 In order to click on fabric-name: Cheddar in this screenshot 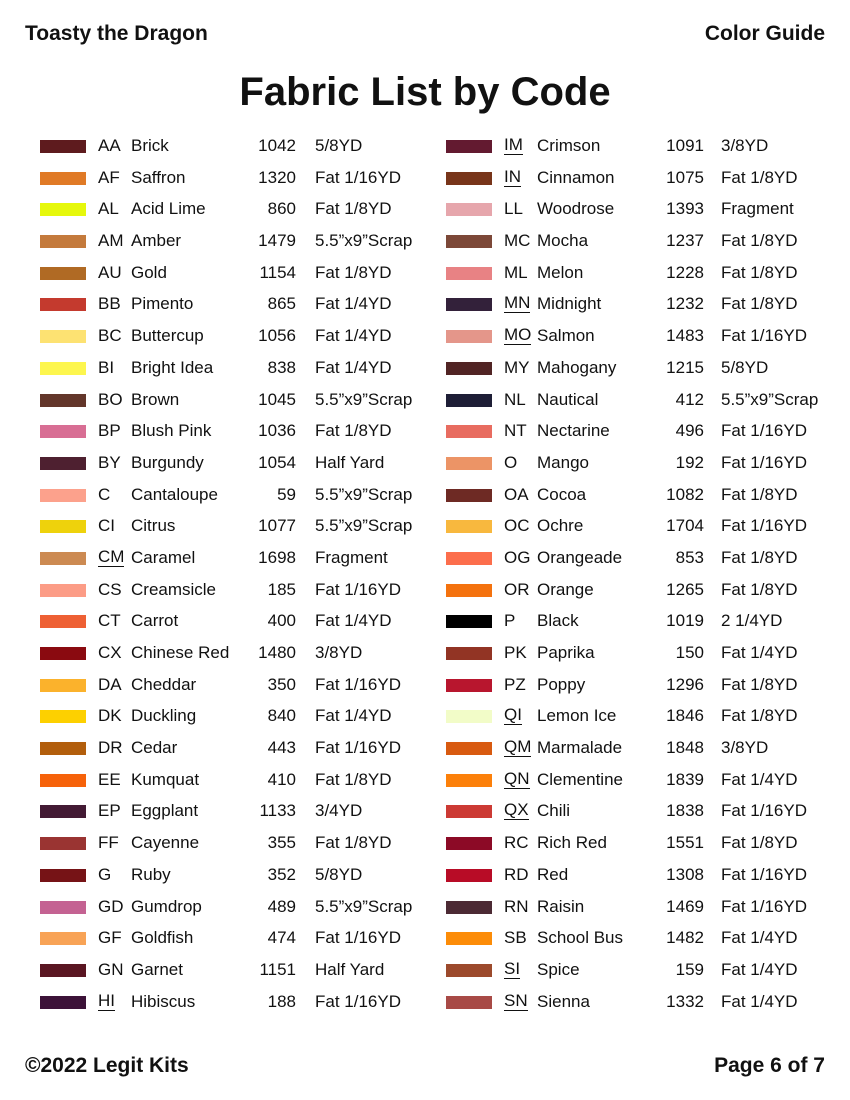, I will do `click(164, 684)`.